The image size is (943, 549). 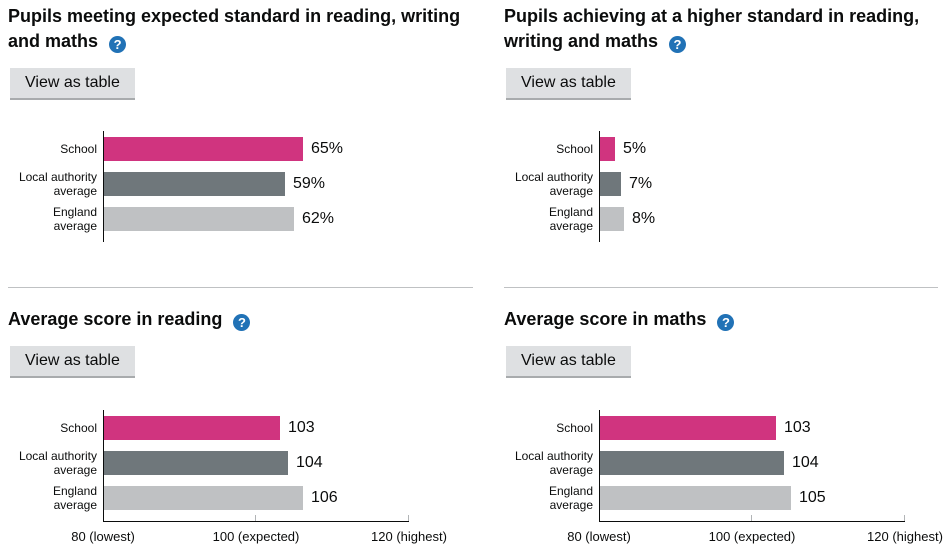 I want to click on bar-row: England average 106, so click(x=231, y=498).